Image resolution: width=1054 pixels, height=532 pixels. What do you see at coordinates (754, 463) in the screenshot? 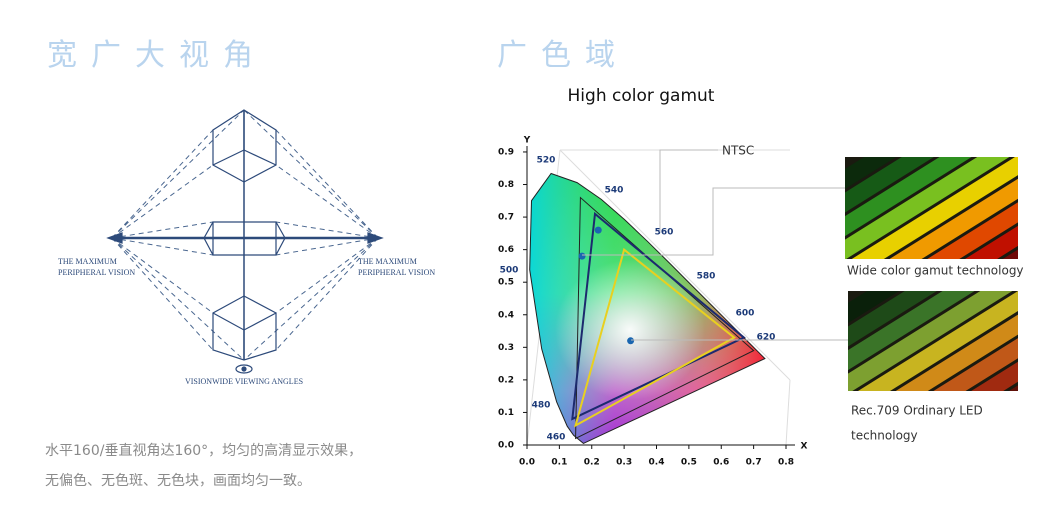
I see `x-tick-label: 0.7` at bounding box center [754, 463].